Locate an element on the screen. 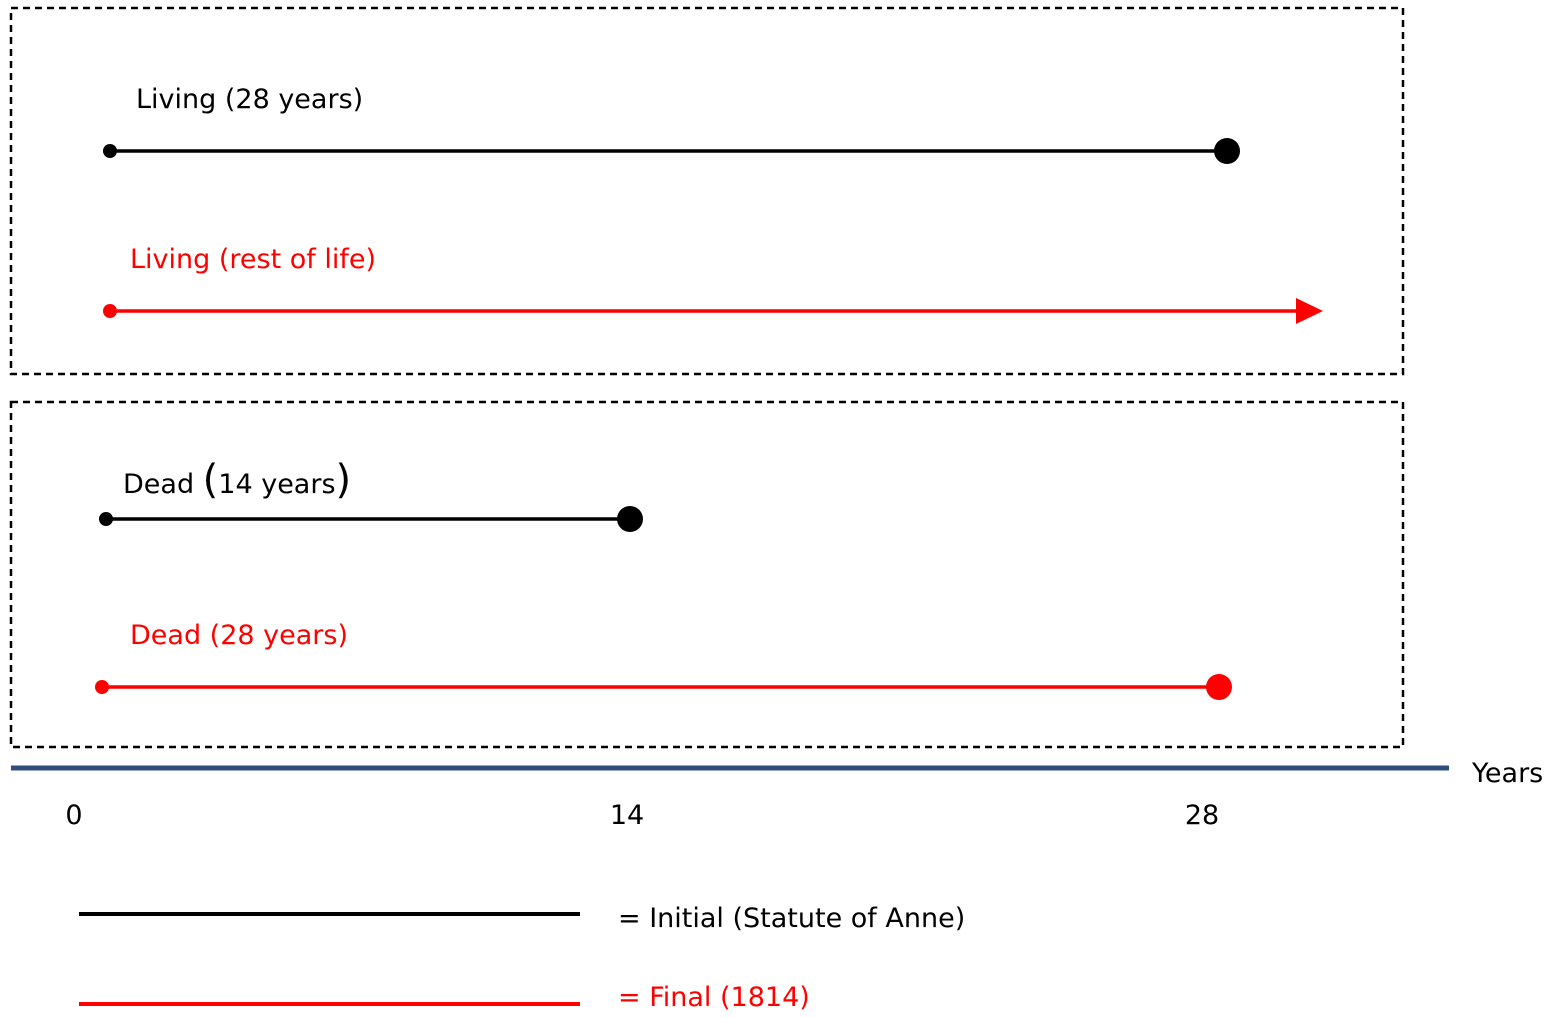  living-initial-end-dot is located at coordinates (1227, 151).